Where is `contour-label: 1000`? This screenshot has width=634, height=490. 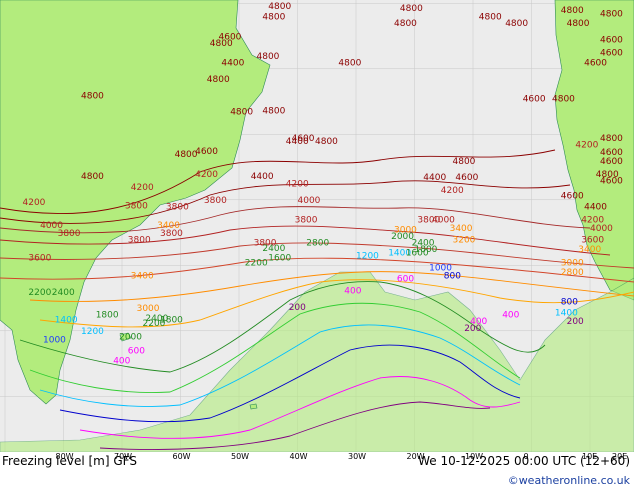
contour-label: 1000 is located at coordinates (440, 269).